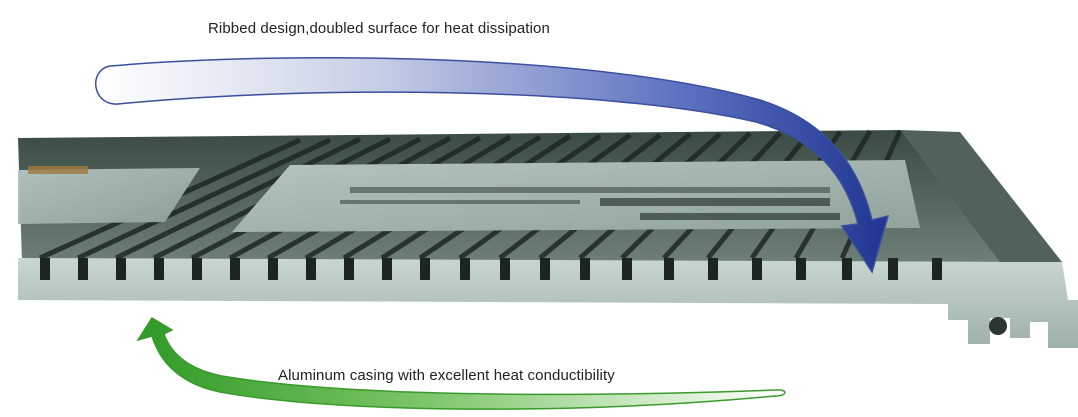  What do you see at coordinates (491, 269) in the screenshot?
I see `front-fin-slots` at bounding box center [491, 269].